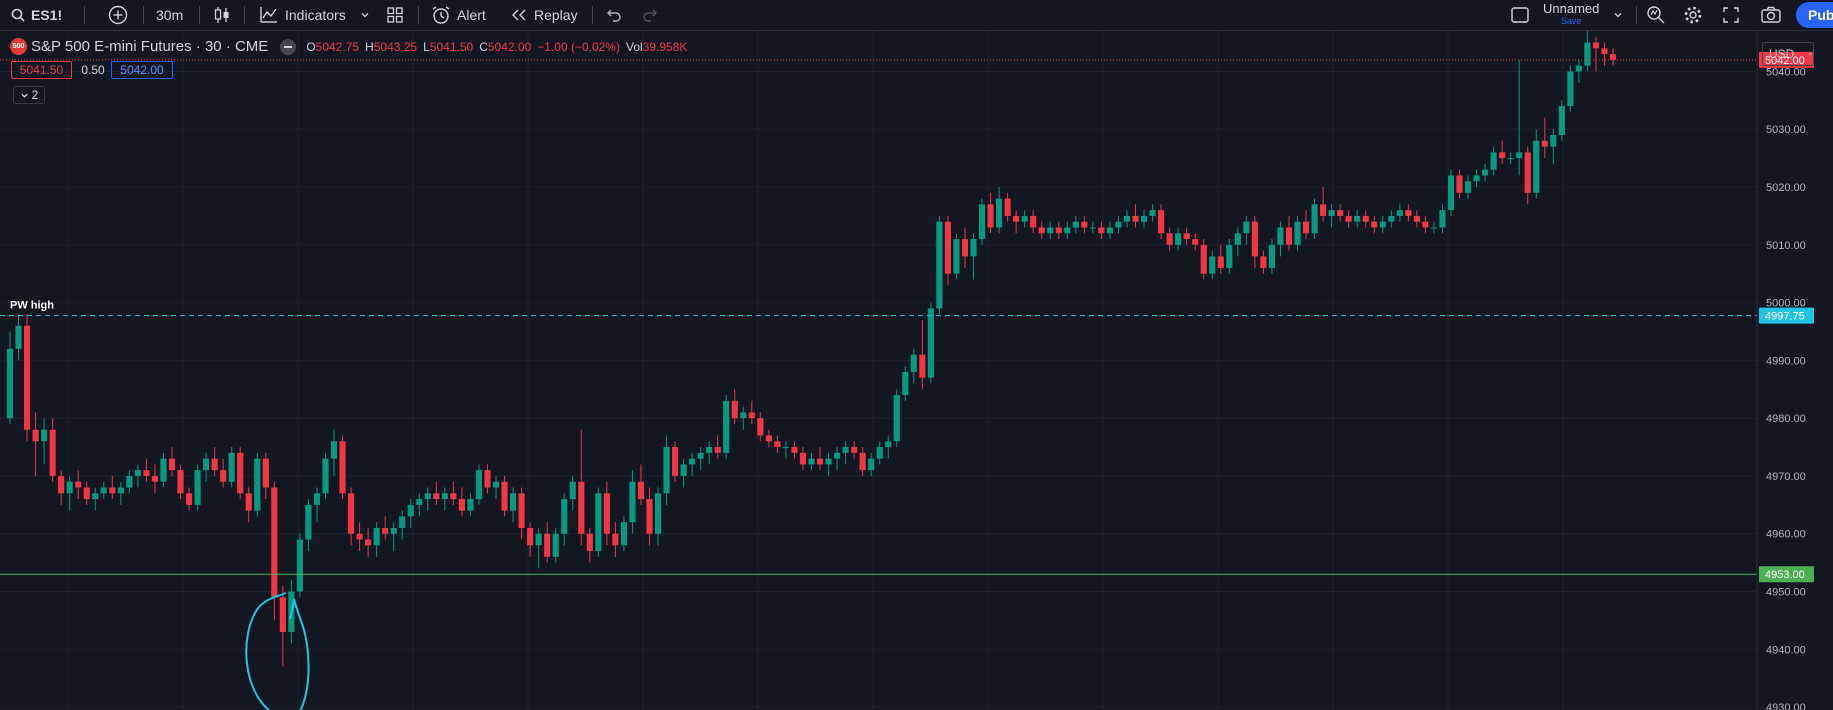  I want to click on sell-price-button: 5041.50, so click(41, 70).